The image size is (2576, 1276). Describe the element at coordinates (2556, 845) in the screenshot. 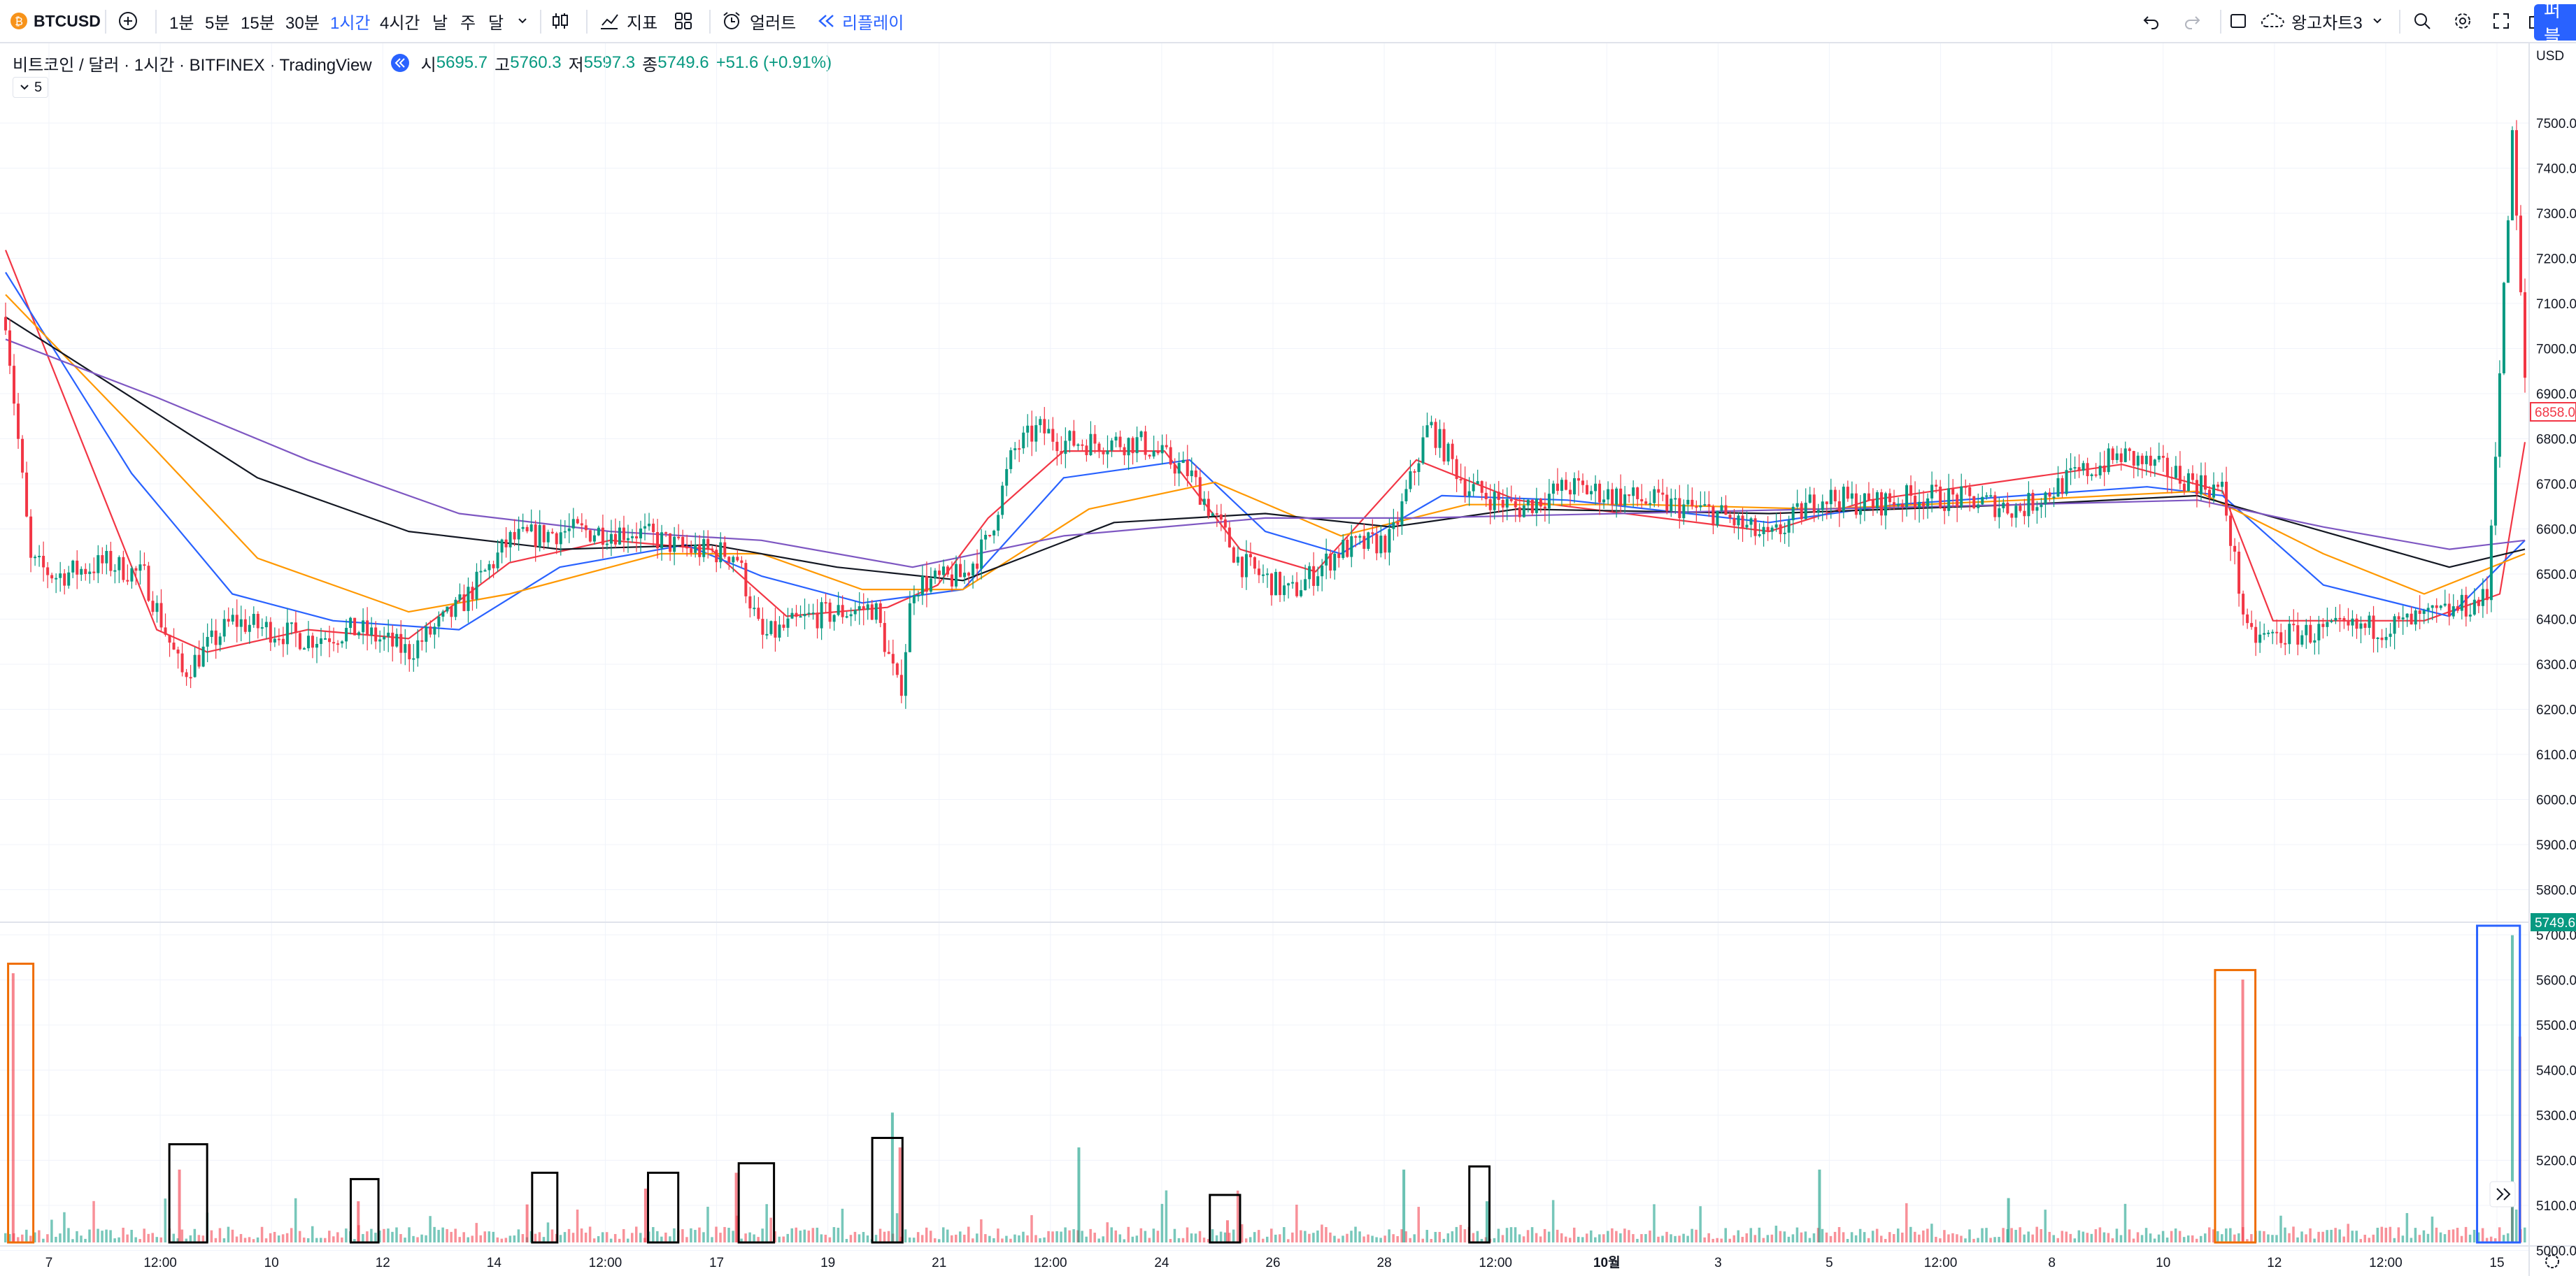

I see `price-tick-label: 5900.0` at that location.